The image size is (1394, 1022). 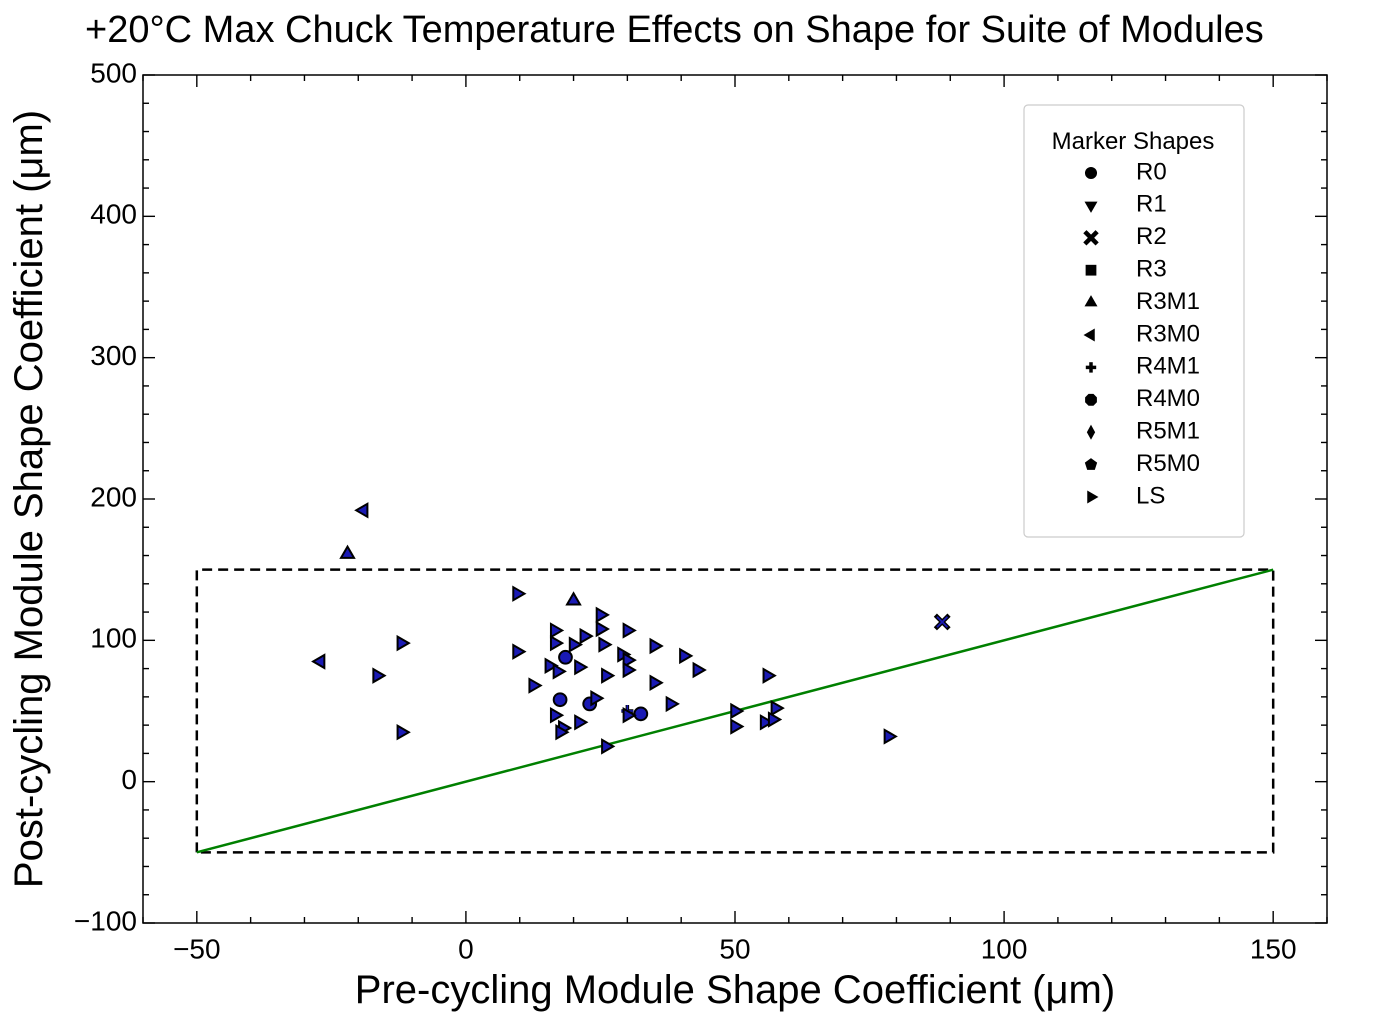 I want to click on legend-entry: R2, so click(x=1125, y=236).